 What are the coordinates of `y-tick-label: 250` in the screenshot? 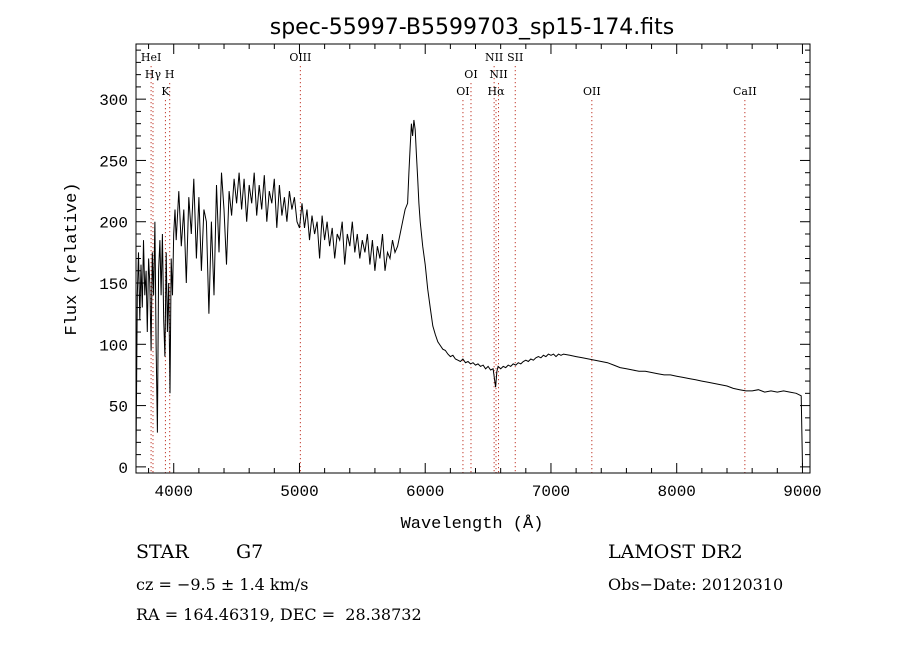 It's located at (113, 162).